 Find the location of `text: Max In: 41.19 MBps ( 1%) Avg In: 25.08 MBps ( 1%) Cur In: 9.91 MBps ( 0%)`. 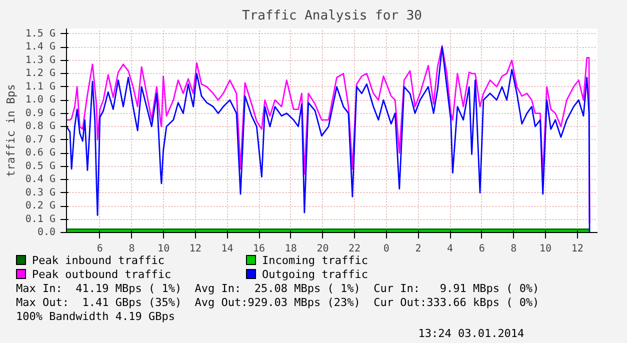

text: Max In: 41.19 MBps ( 1%) Avg In: 25.08 MBps ( 1%) Cur In: 9.91 MBps ( 0%) is located at coordinates (278, 289).